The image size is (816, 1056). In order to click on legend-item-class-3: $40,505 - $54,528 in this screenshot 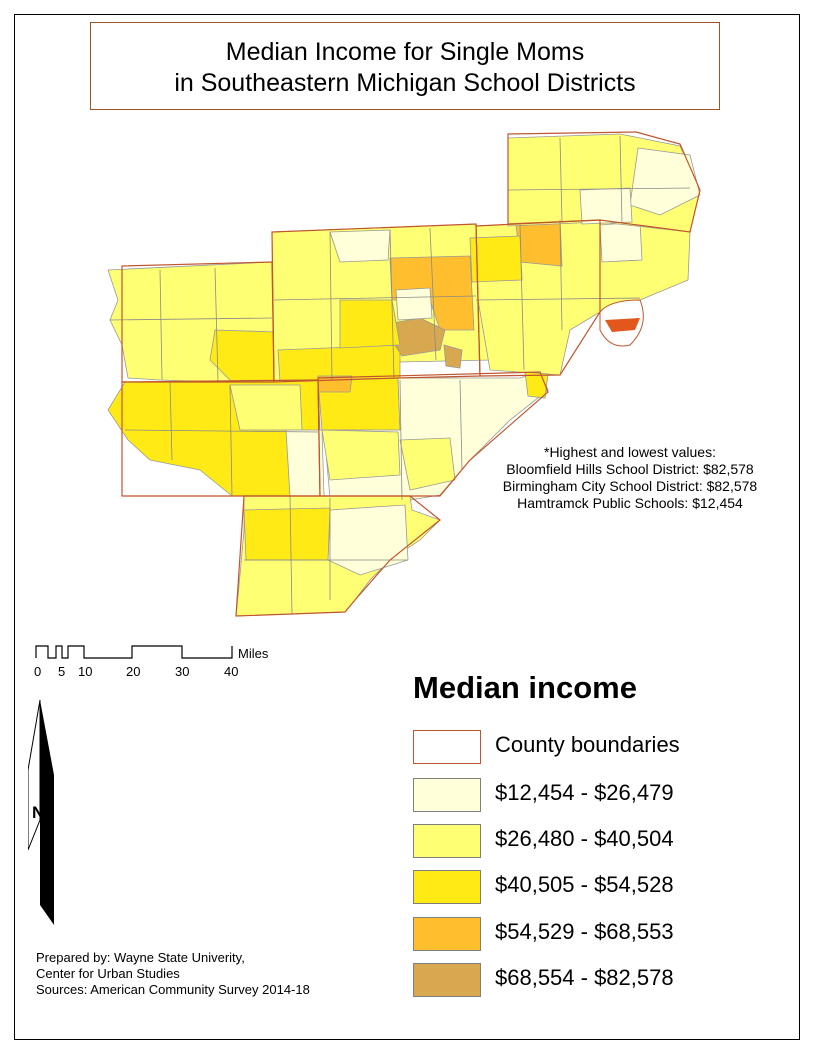, I will do `click(603, 888)`.